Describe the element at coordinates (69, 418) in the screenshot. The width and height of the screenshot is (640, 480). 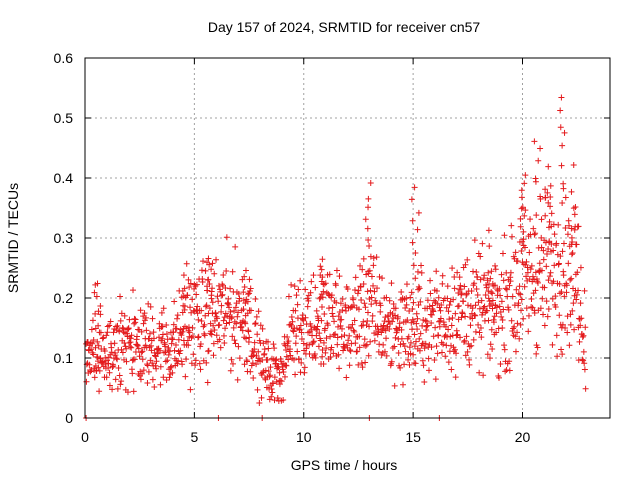
I see `y-tick-label: 0` at that location.